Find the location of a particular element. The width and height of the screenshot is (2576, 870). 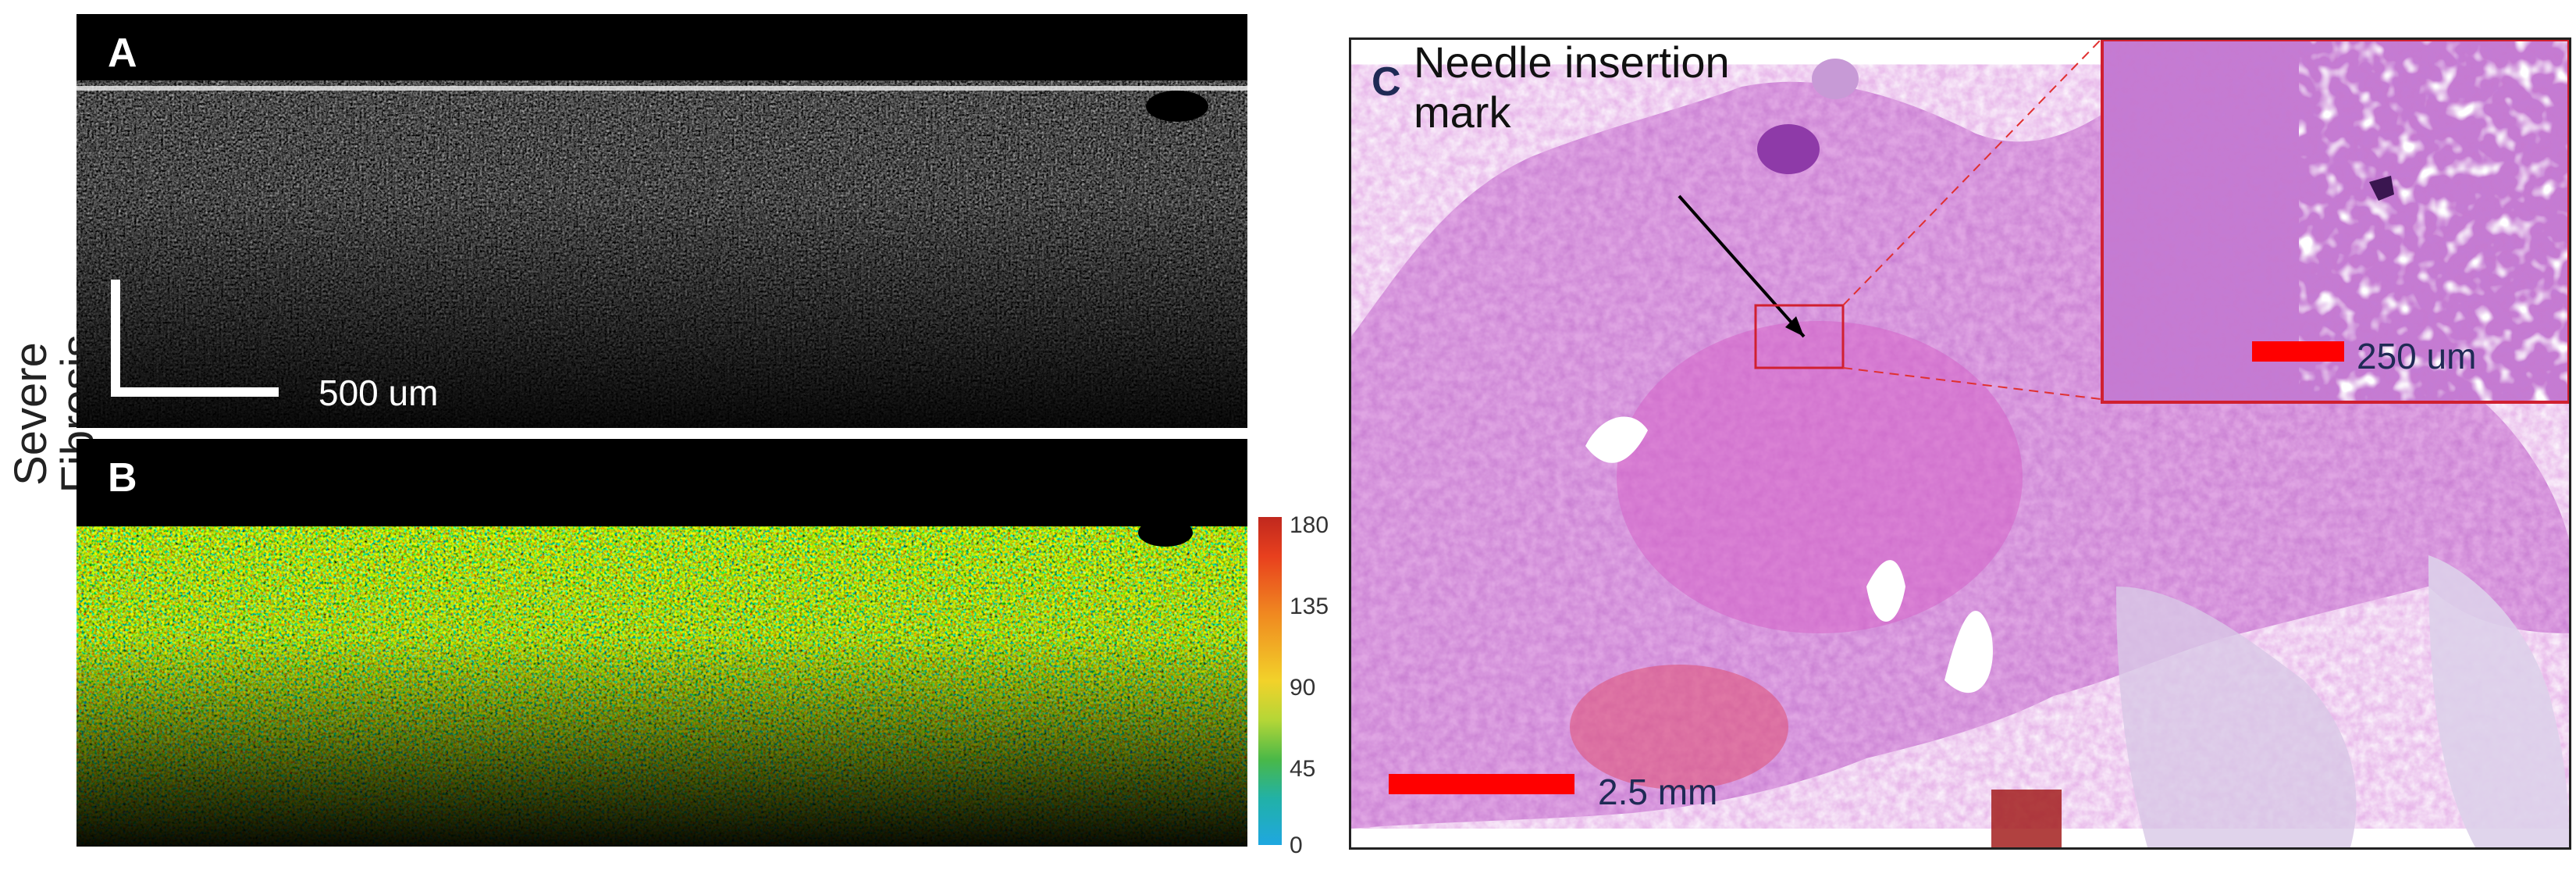

inset-scale-label: 250 um is located at coordinates (2417, 356).